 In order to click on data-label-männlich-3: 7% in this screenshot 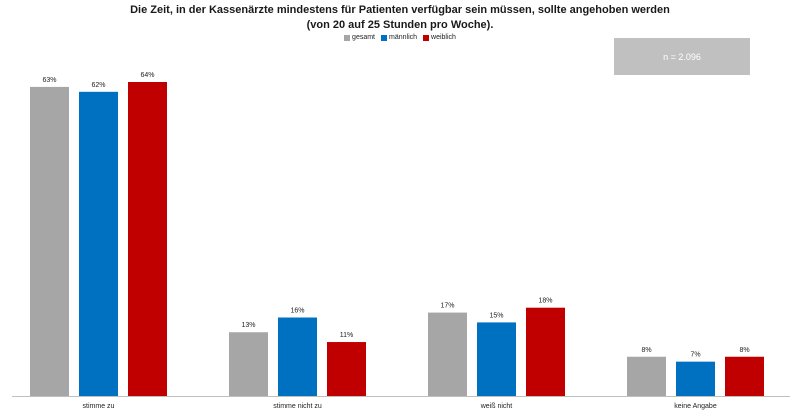, I will do `click(695, 355)`.